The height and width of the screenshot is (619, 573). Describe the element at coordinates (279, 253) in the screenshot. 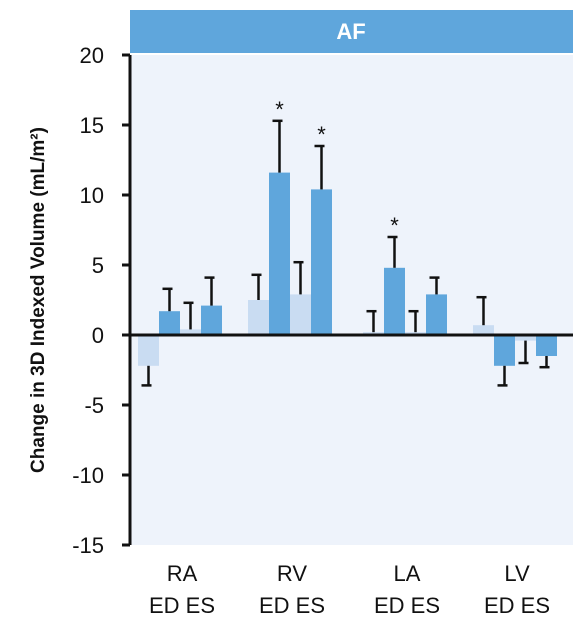

I see `bar-rv-ed-dark` at that location.